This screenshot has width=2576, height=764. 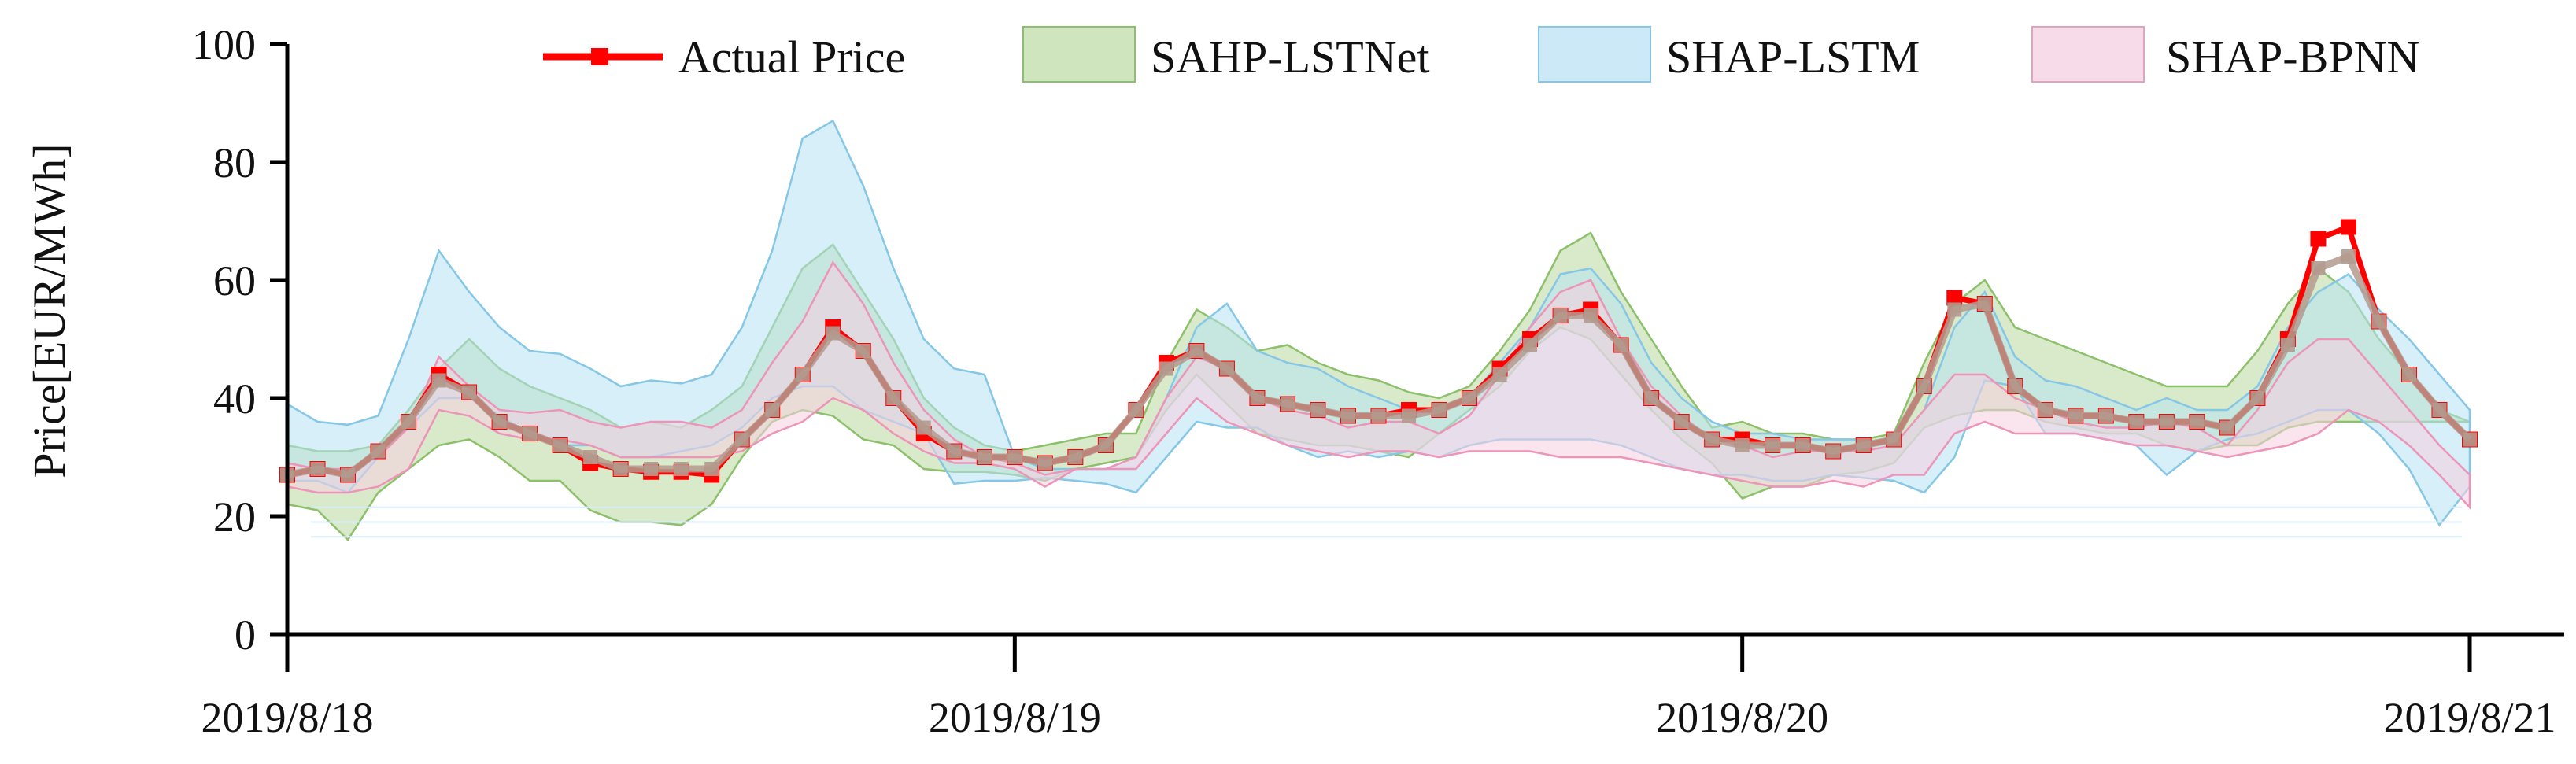 What do you see at coordinates (1594, 54) in the screenshot?
I see `legend-swatch-shap-lstm` at bounding box center [1594, 54].